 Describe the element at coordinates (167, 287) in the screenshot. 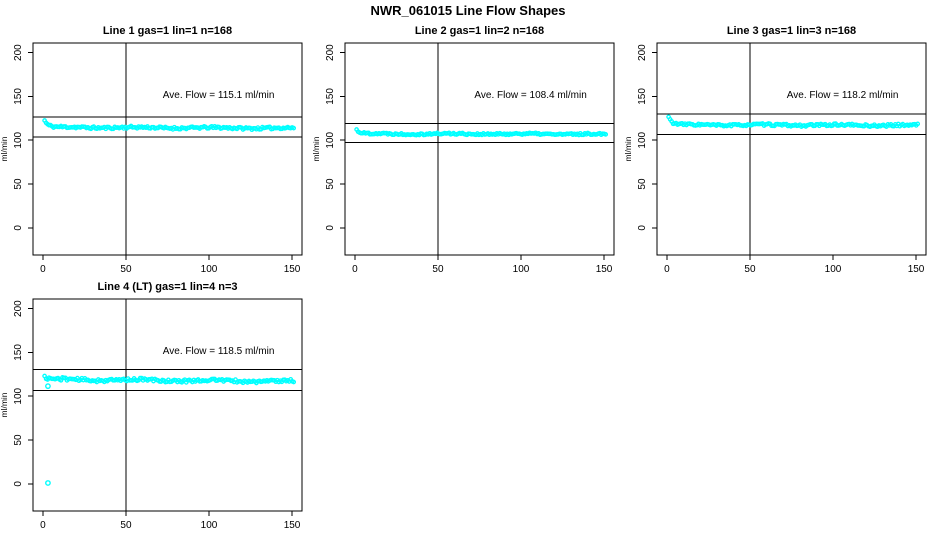

I see `subplot-title: Line 4 (LT) gas=1 lin=4 n=3` at that location.